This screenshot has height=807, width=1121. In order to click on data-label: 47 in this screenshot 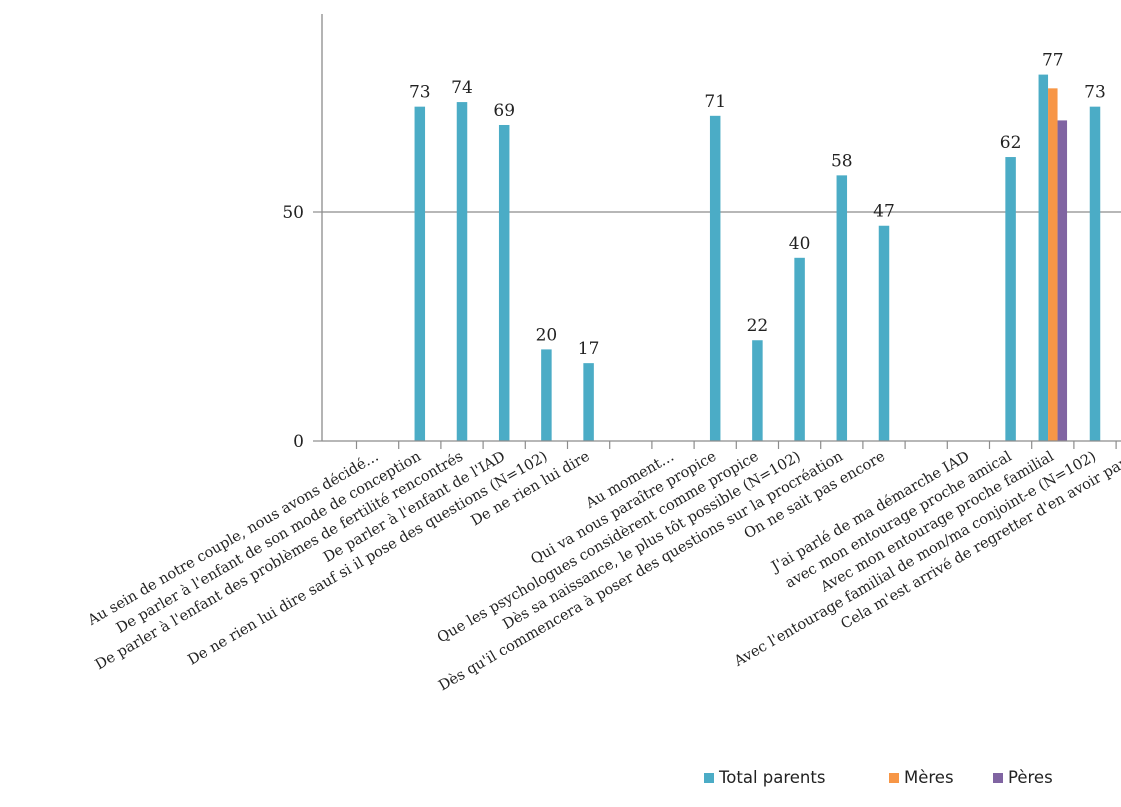, I will do `click(884, 212)`.